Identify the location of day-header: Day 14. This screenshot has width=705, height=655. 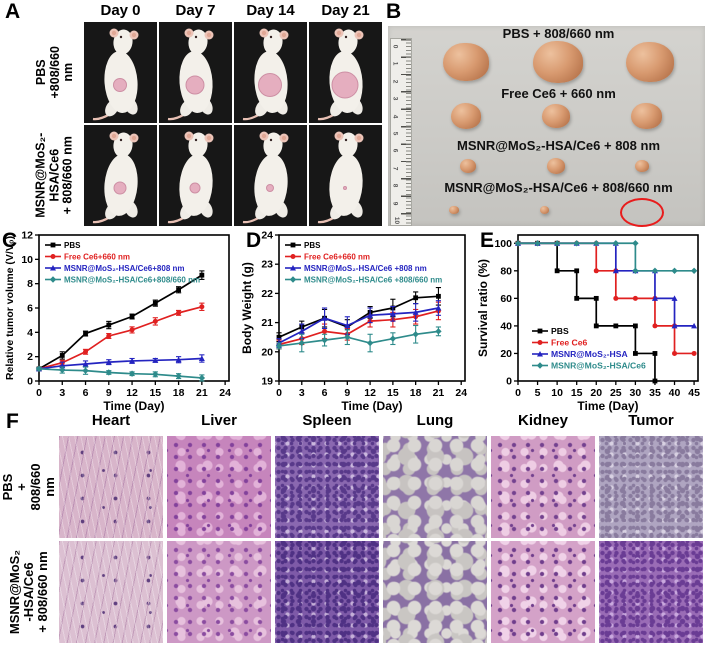
(270, 10).